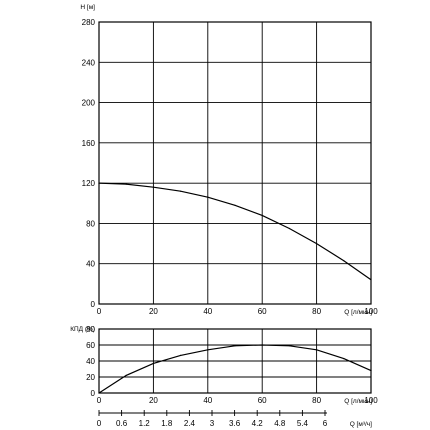  I want to click on secondary-x-axis-label: Q [м³/ч], so click(361, 424).